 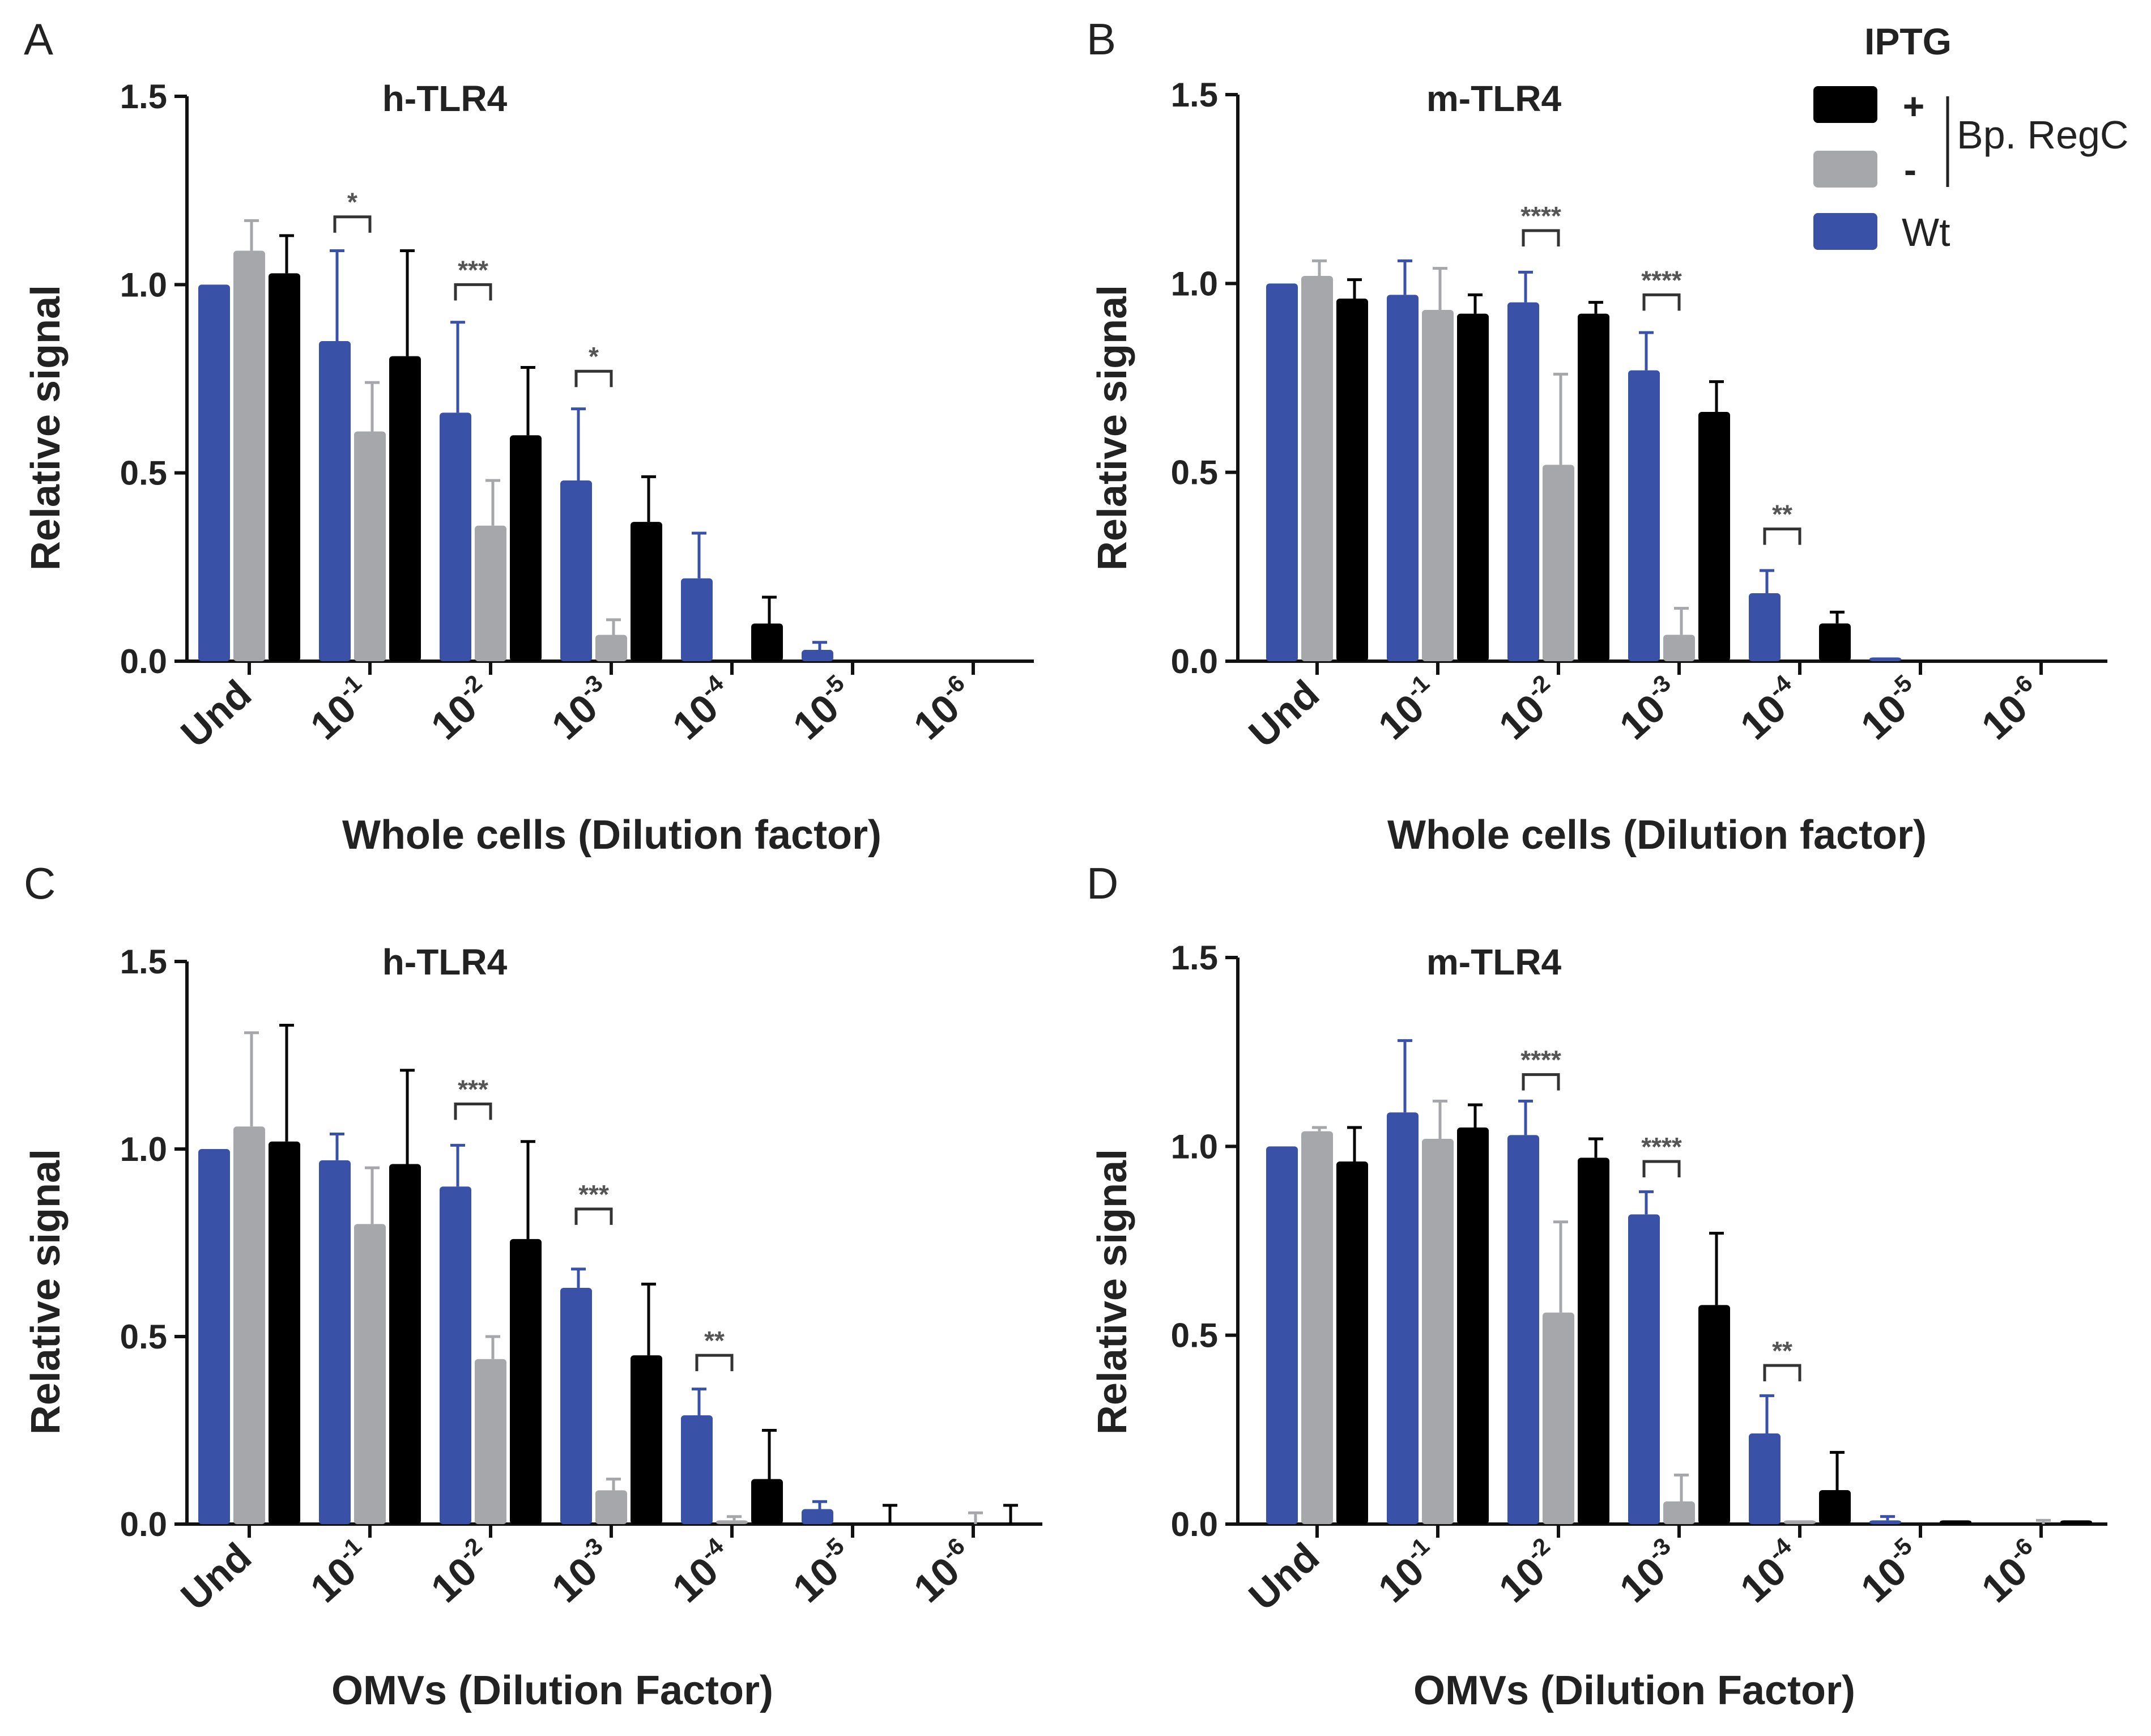 I want to click on x-axis-label: OMVs (Dilution Factor), so click(x=552, y=1690).